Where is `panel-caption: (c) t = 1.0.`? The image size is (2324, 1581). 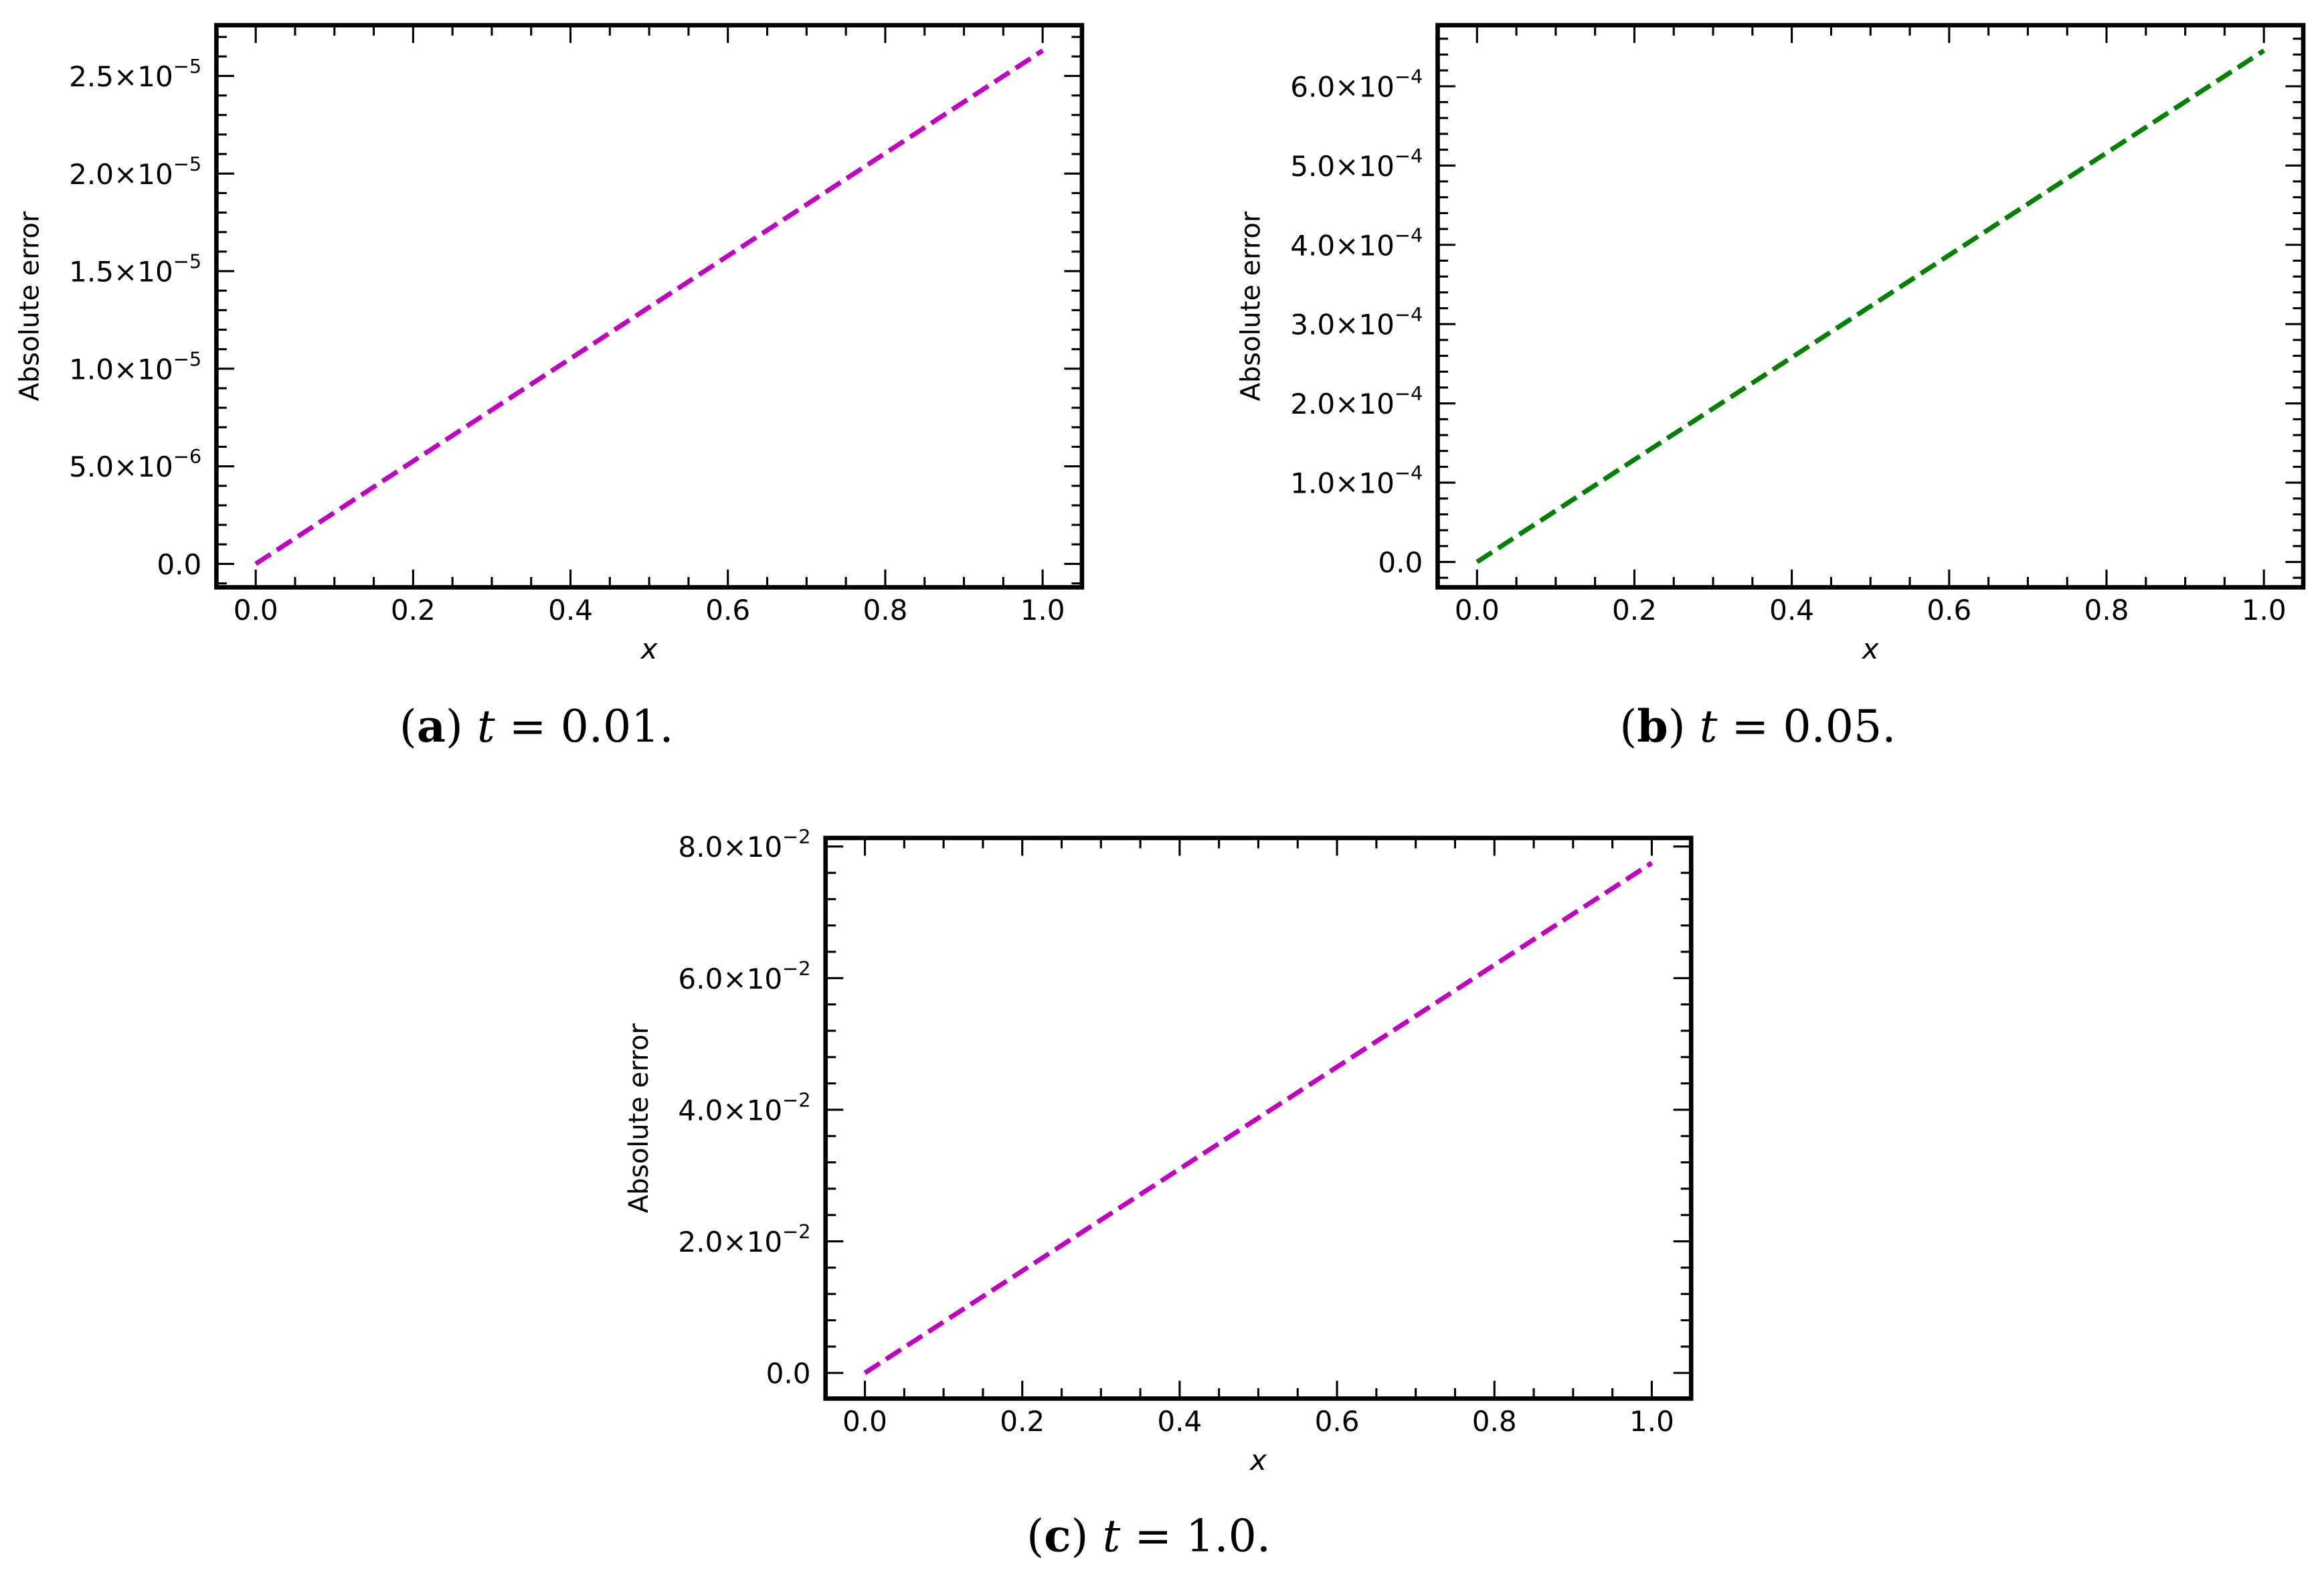 panel-caption: (c) t = 1.0. is located at coordinates (1148, 1536).